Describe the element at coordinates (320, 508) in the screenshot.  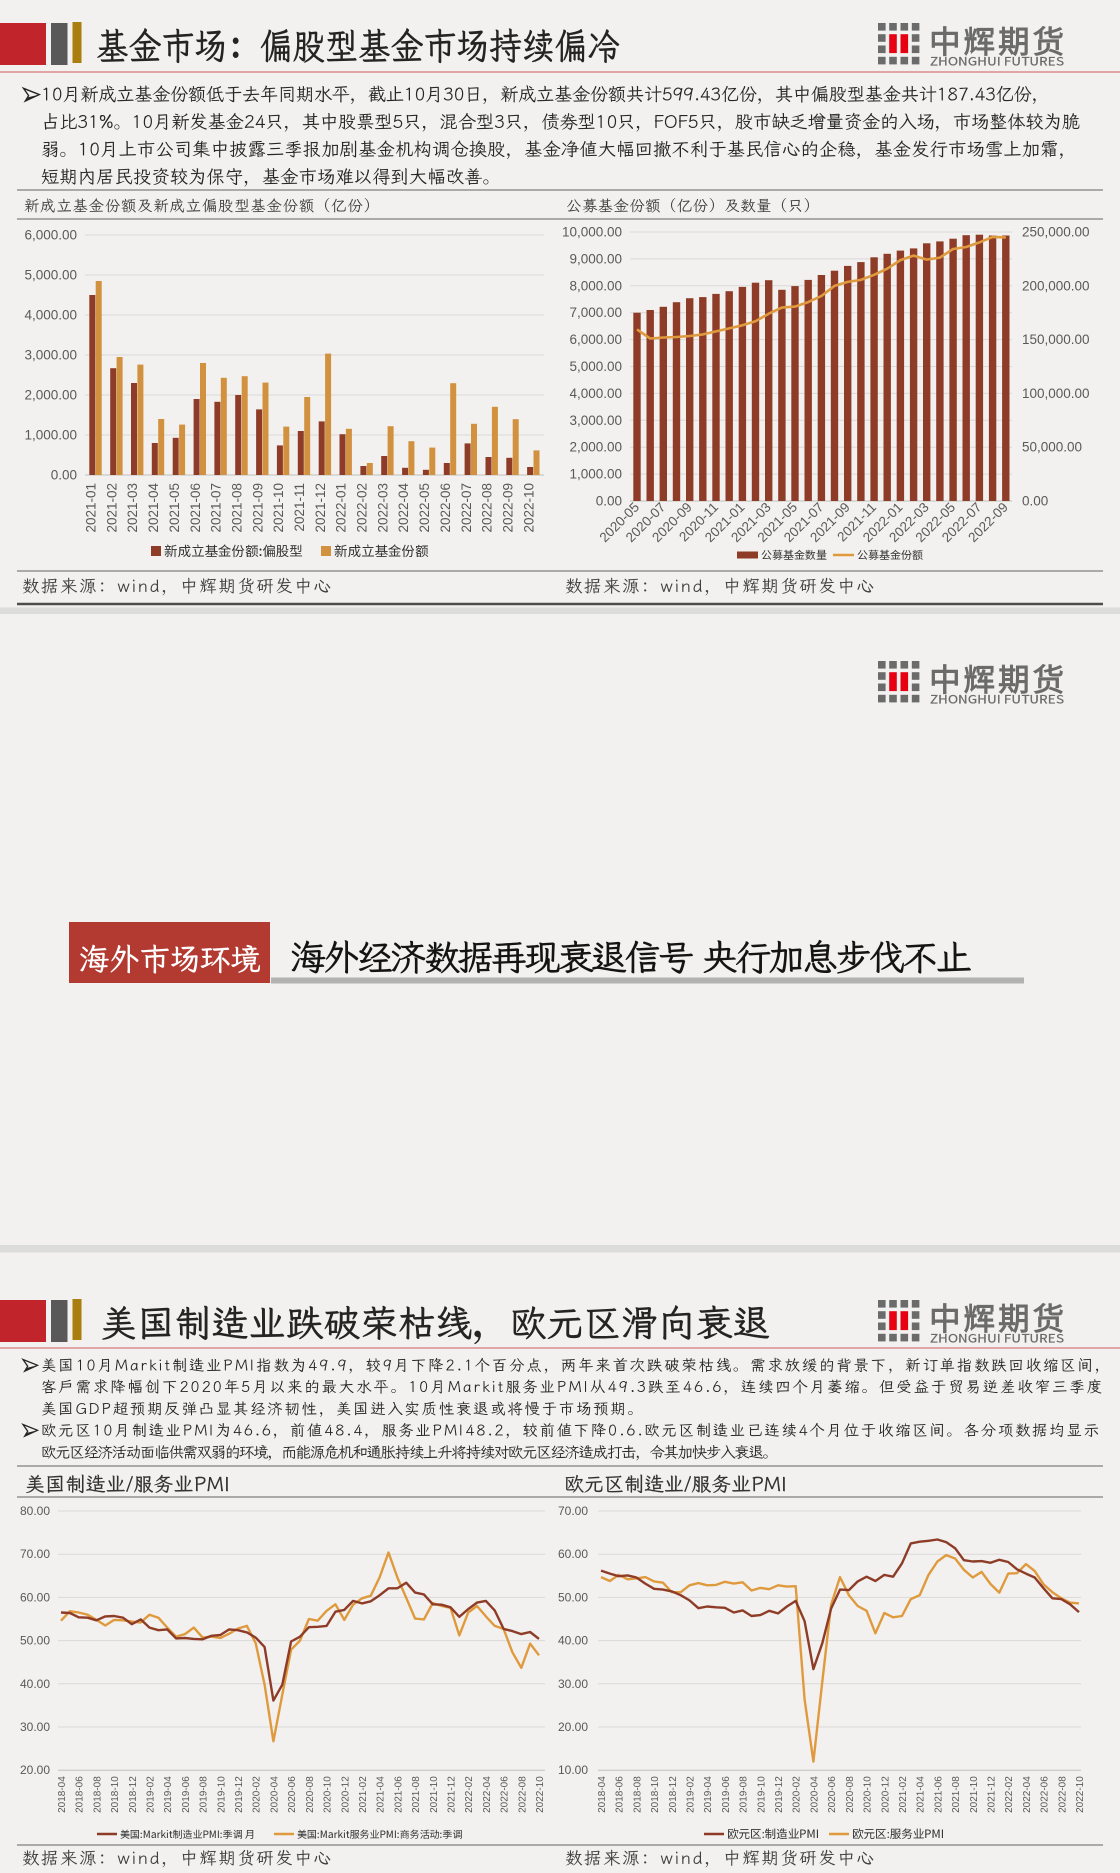
I see `svg-text: 2021-12` at that location.